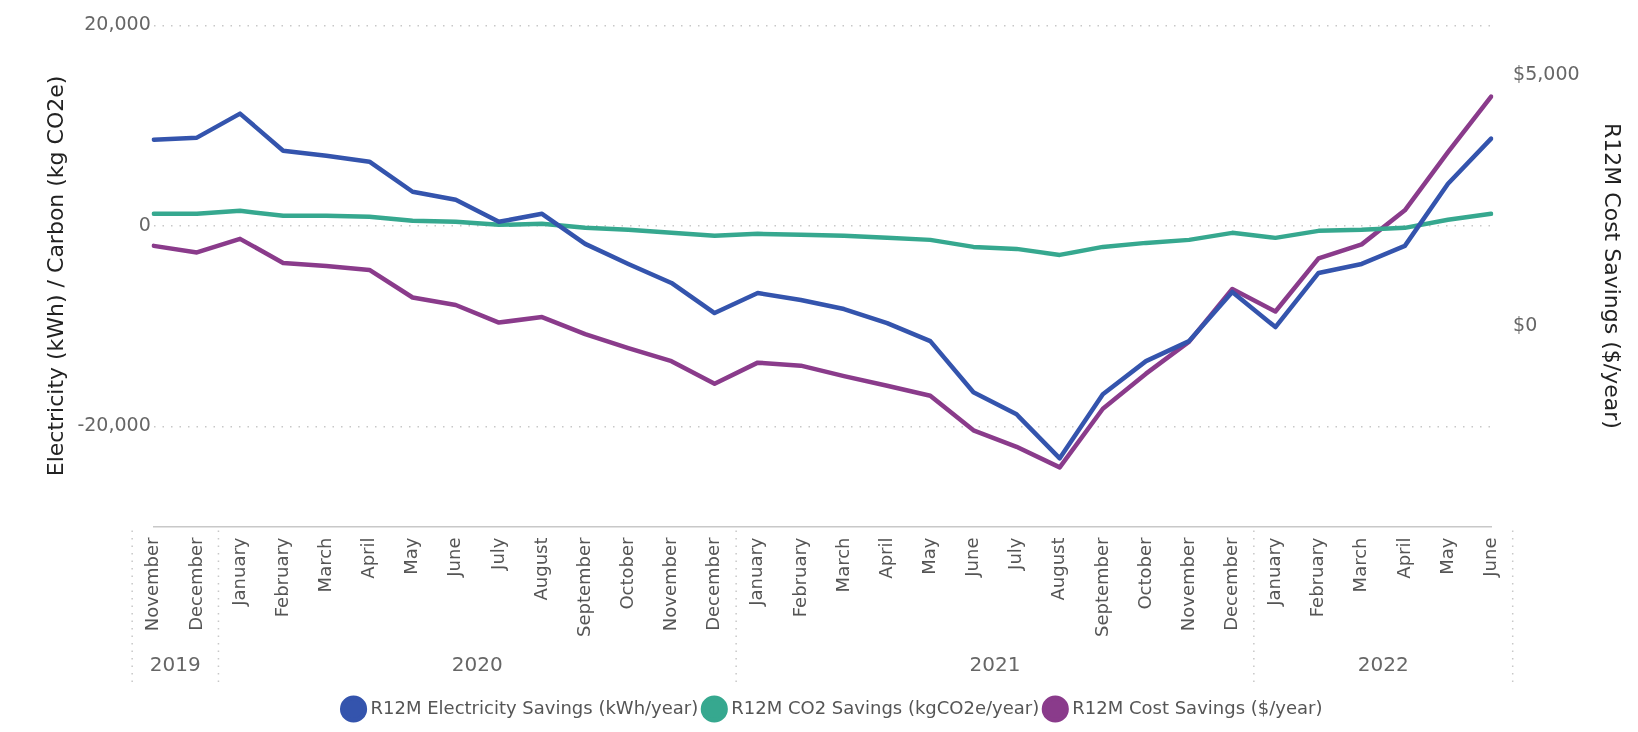  Describe the element at coordinates (885, 707) in the screenshot. I see `legend-label: R12M CO2 Savings (kgCO2e/year)` at that location.